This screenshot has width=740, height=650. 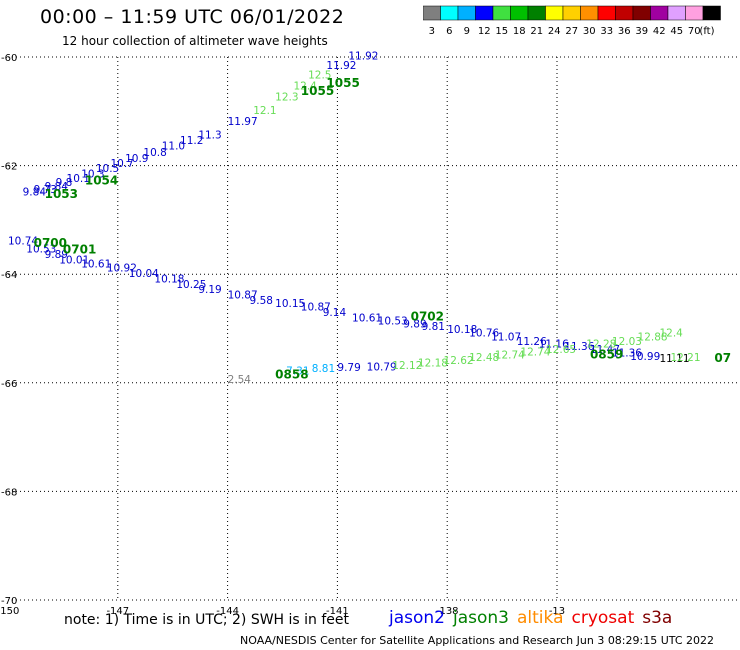 What do you see at coordinates (286, 97) in the screenshot?
I see `swh-value-label: 12.3` at bounding box center [286, 97].